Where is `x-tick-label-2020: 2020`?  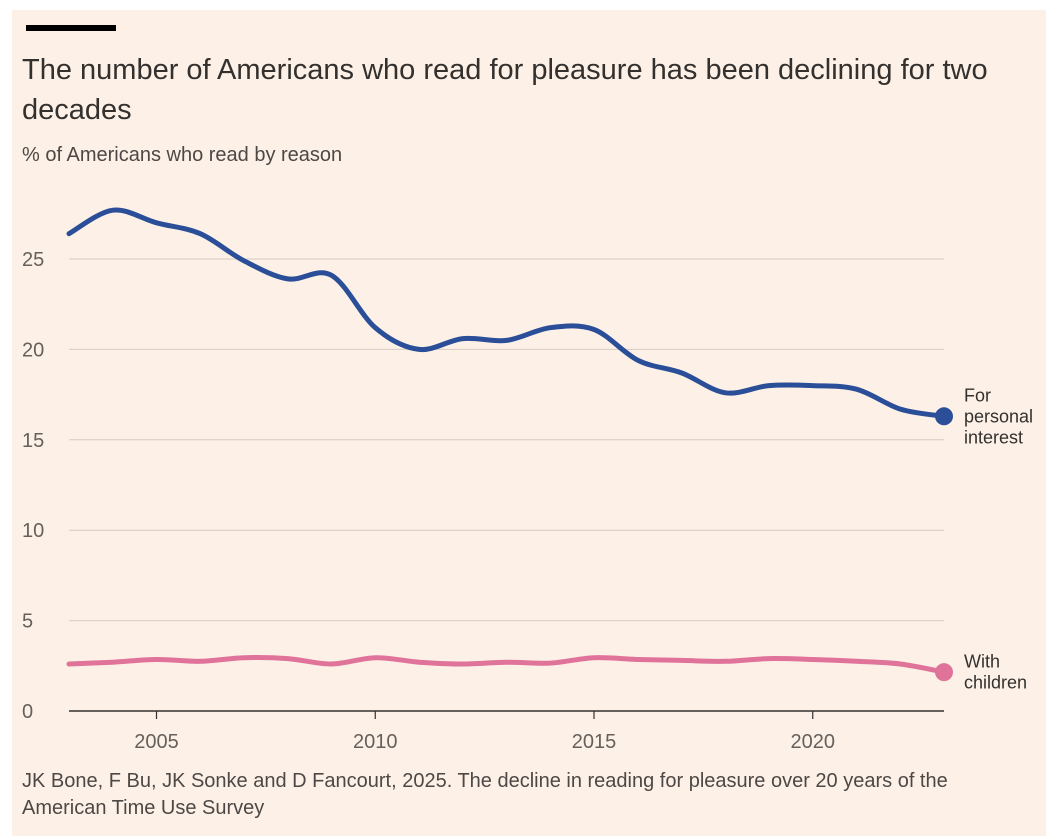
x-tick-label-2020: 2020 is located at coordinates (813, 742).